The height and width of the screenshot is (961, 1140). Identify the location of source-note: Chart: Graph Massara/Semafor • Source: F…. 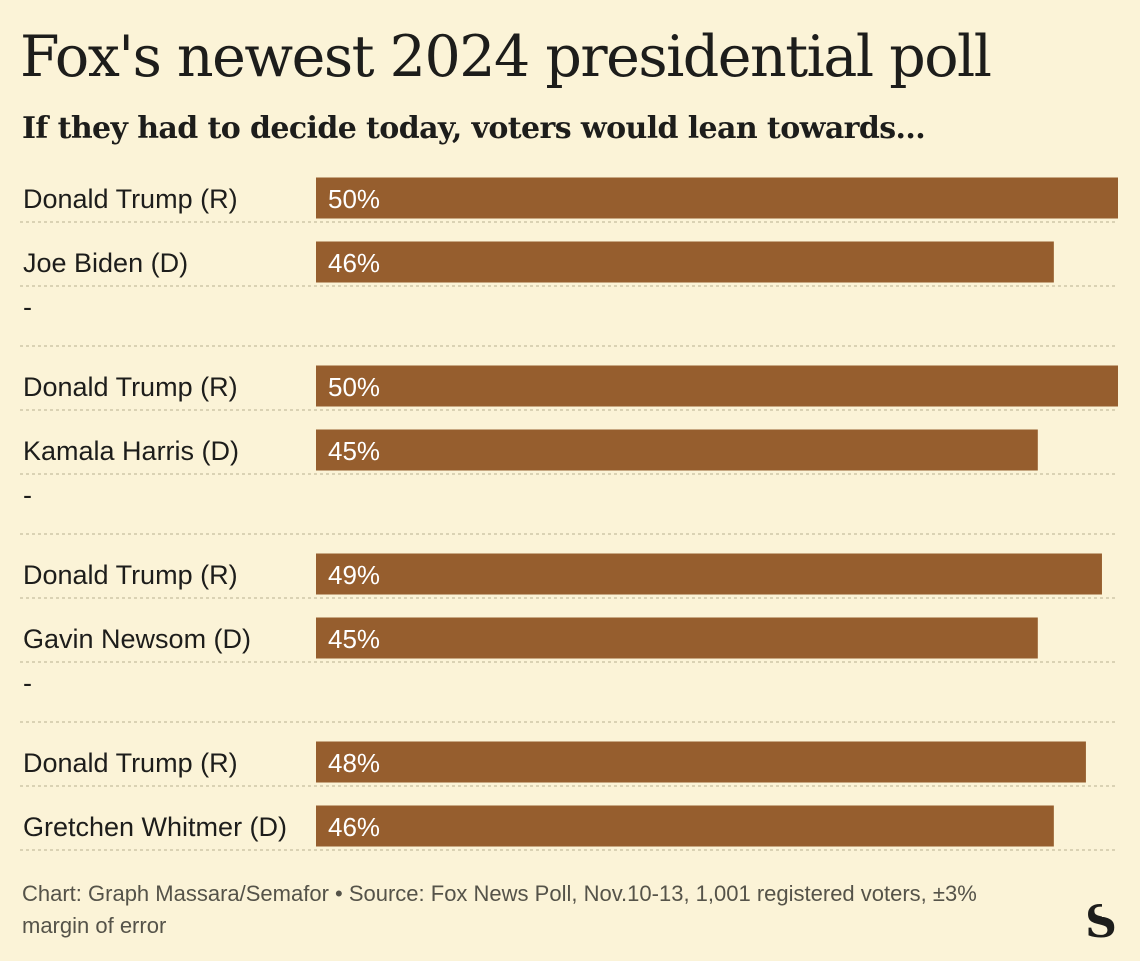
(499, 909).